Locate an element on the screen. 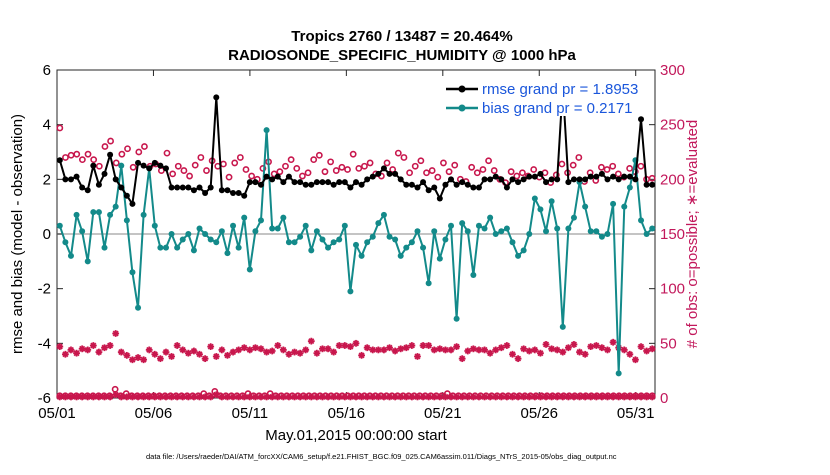 The height and width of the screenshot is (475, 830). x-tick-label: 05/31 is located at coordinates (636, 413).